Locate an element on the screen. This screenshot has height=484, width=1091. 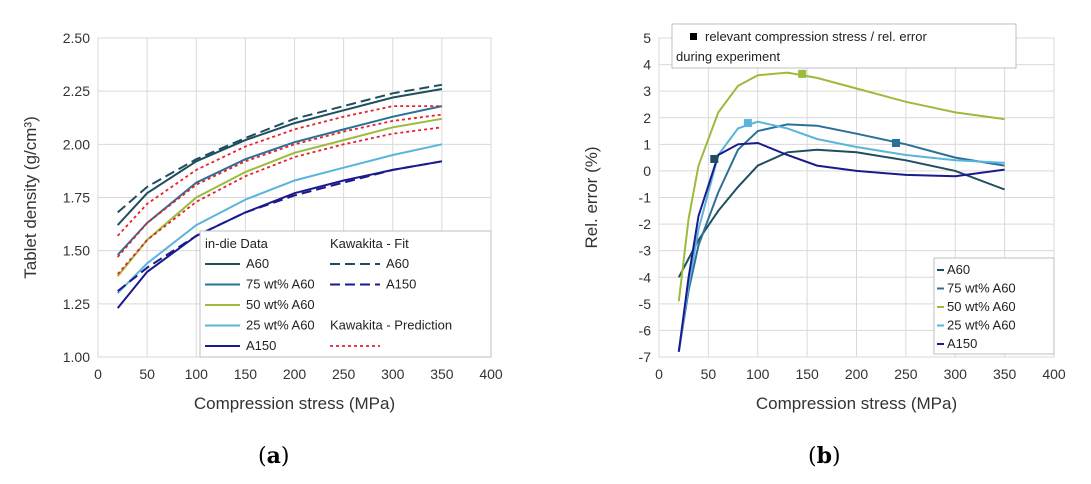
y-axis-label: Tablet density (g/cm³) is located at coordinates (30, 197).